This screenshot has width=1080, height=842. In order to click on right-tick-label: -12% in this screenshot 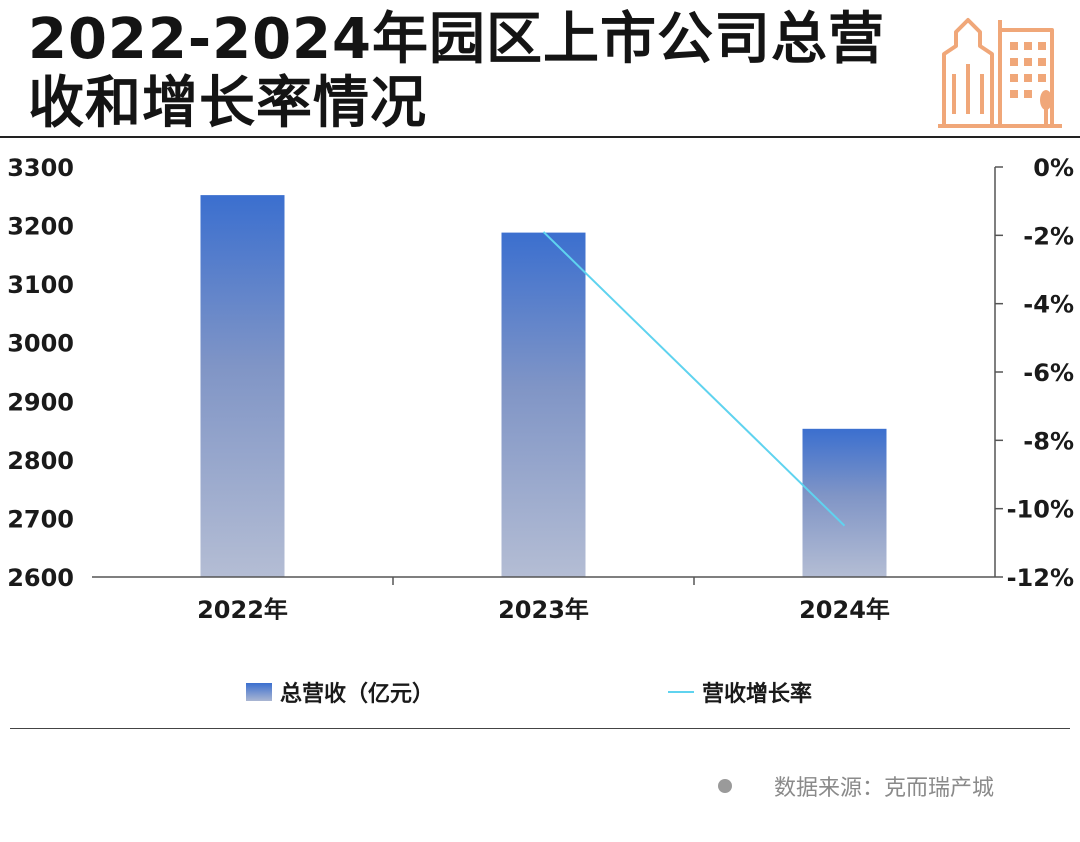, I will do `click(1040, 578)`.